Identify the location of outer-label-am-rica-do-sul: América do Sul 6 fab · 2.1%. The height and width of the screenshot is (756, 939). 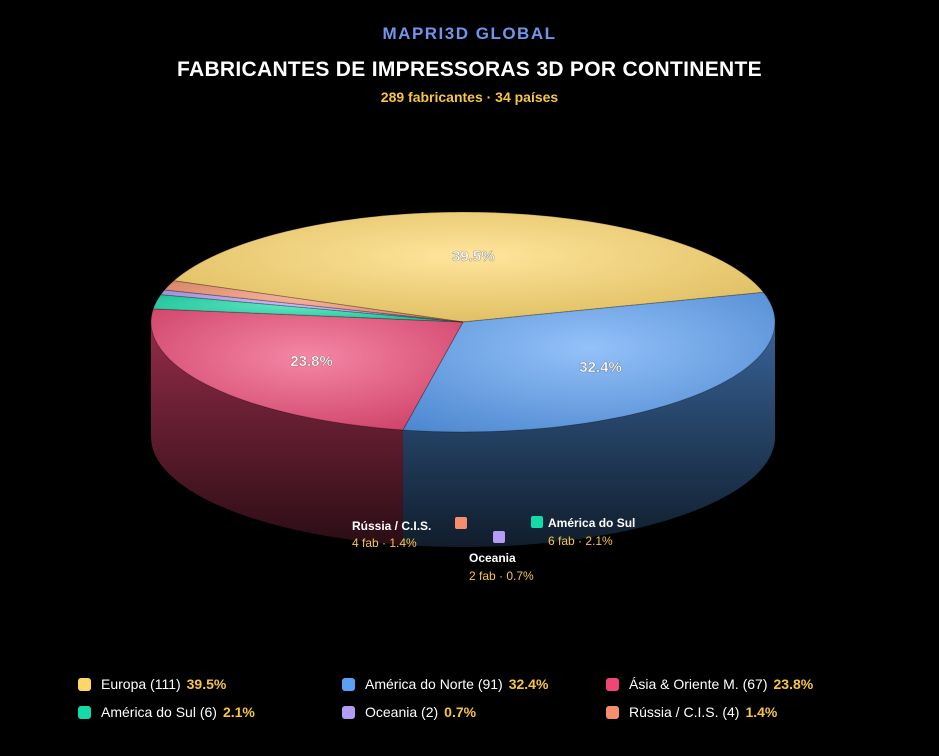
(583, 532).